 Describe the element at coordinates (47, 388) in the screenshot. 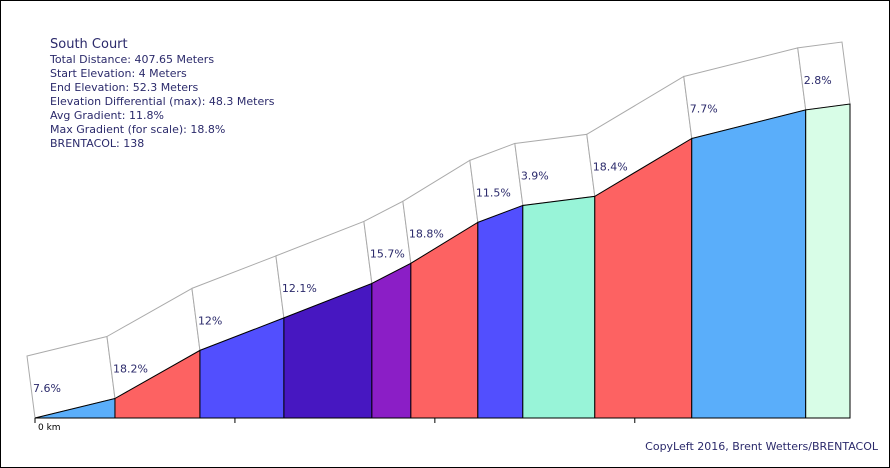

I see `gradient-label-1: 7.6%` at that location.